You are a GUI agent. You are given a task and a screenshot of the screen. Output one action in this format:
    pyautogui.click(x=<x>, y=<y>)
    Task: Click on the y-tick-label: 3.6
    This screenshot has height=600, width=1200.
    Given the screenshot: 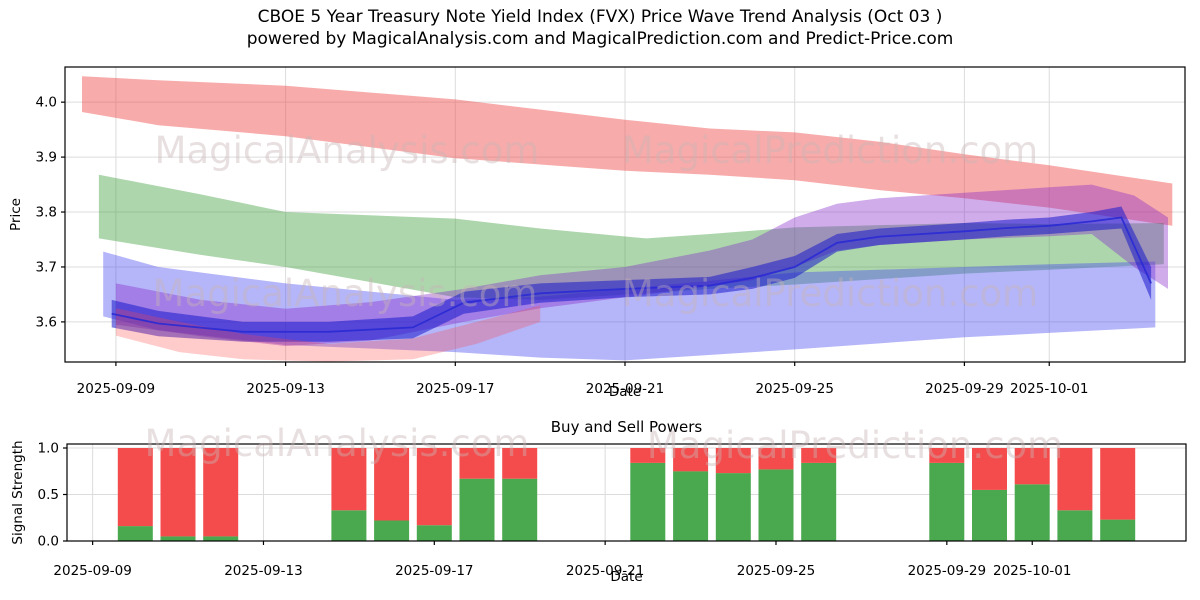 What is the action you would take?
    pyautogui.click(x=46, y=322)
    